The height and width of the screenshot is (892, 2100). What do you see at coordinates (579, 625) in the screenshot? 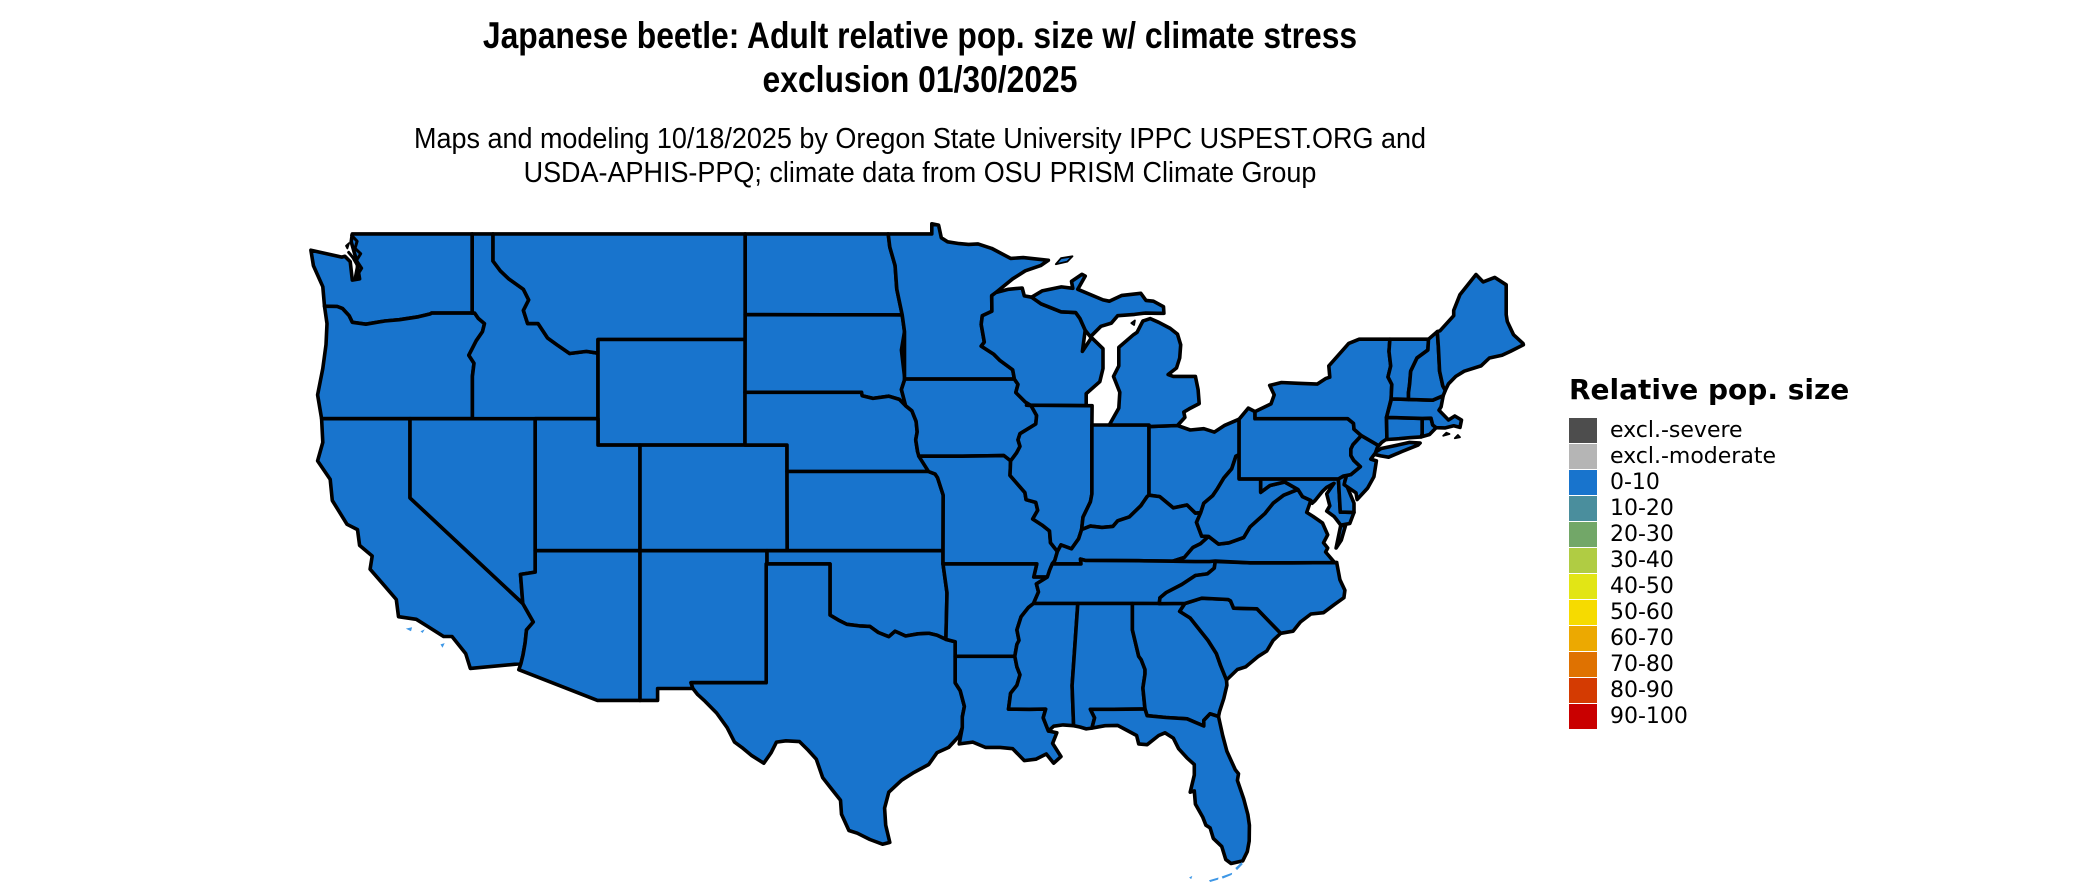
I see `state-arizona` at bounding box center [579, 625].